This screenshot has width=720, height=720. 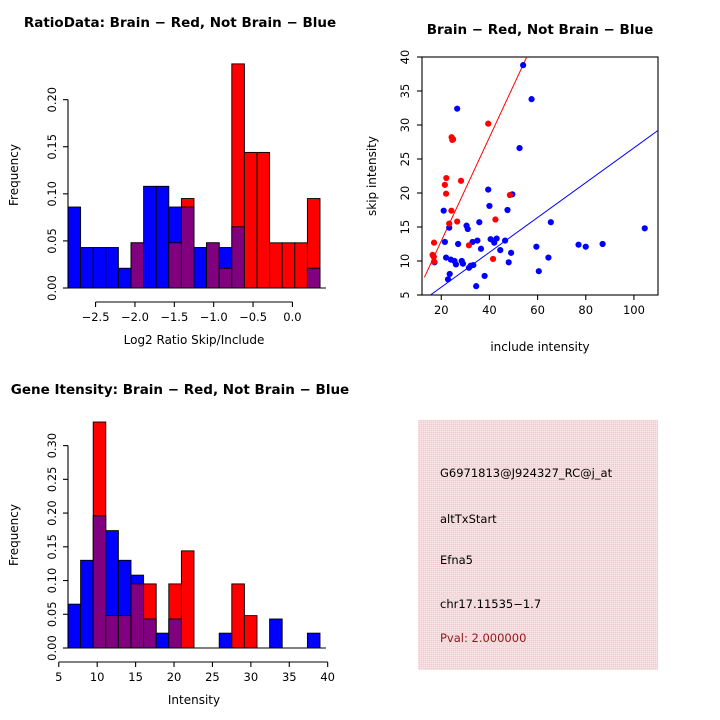 What do you see at coordinates (405, 227) in the screenshot?
I see `y-tick-label: 15` at bounding box center [405, 227].